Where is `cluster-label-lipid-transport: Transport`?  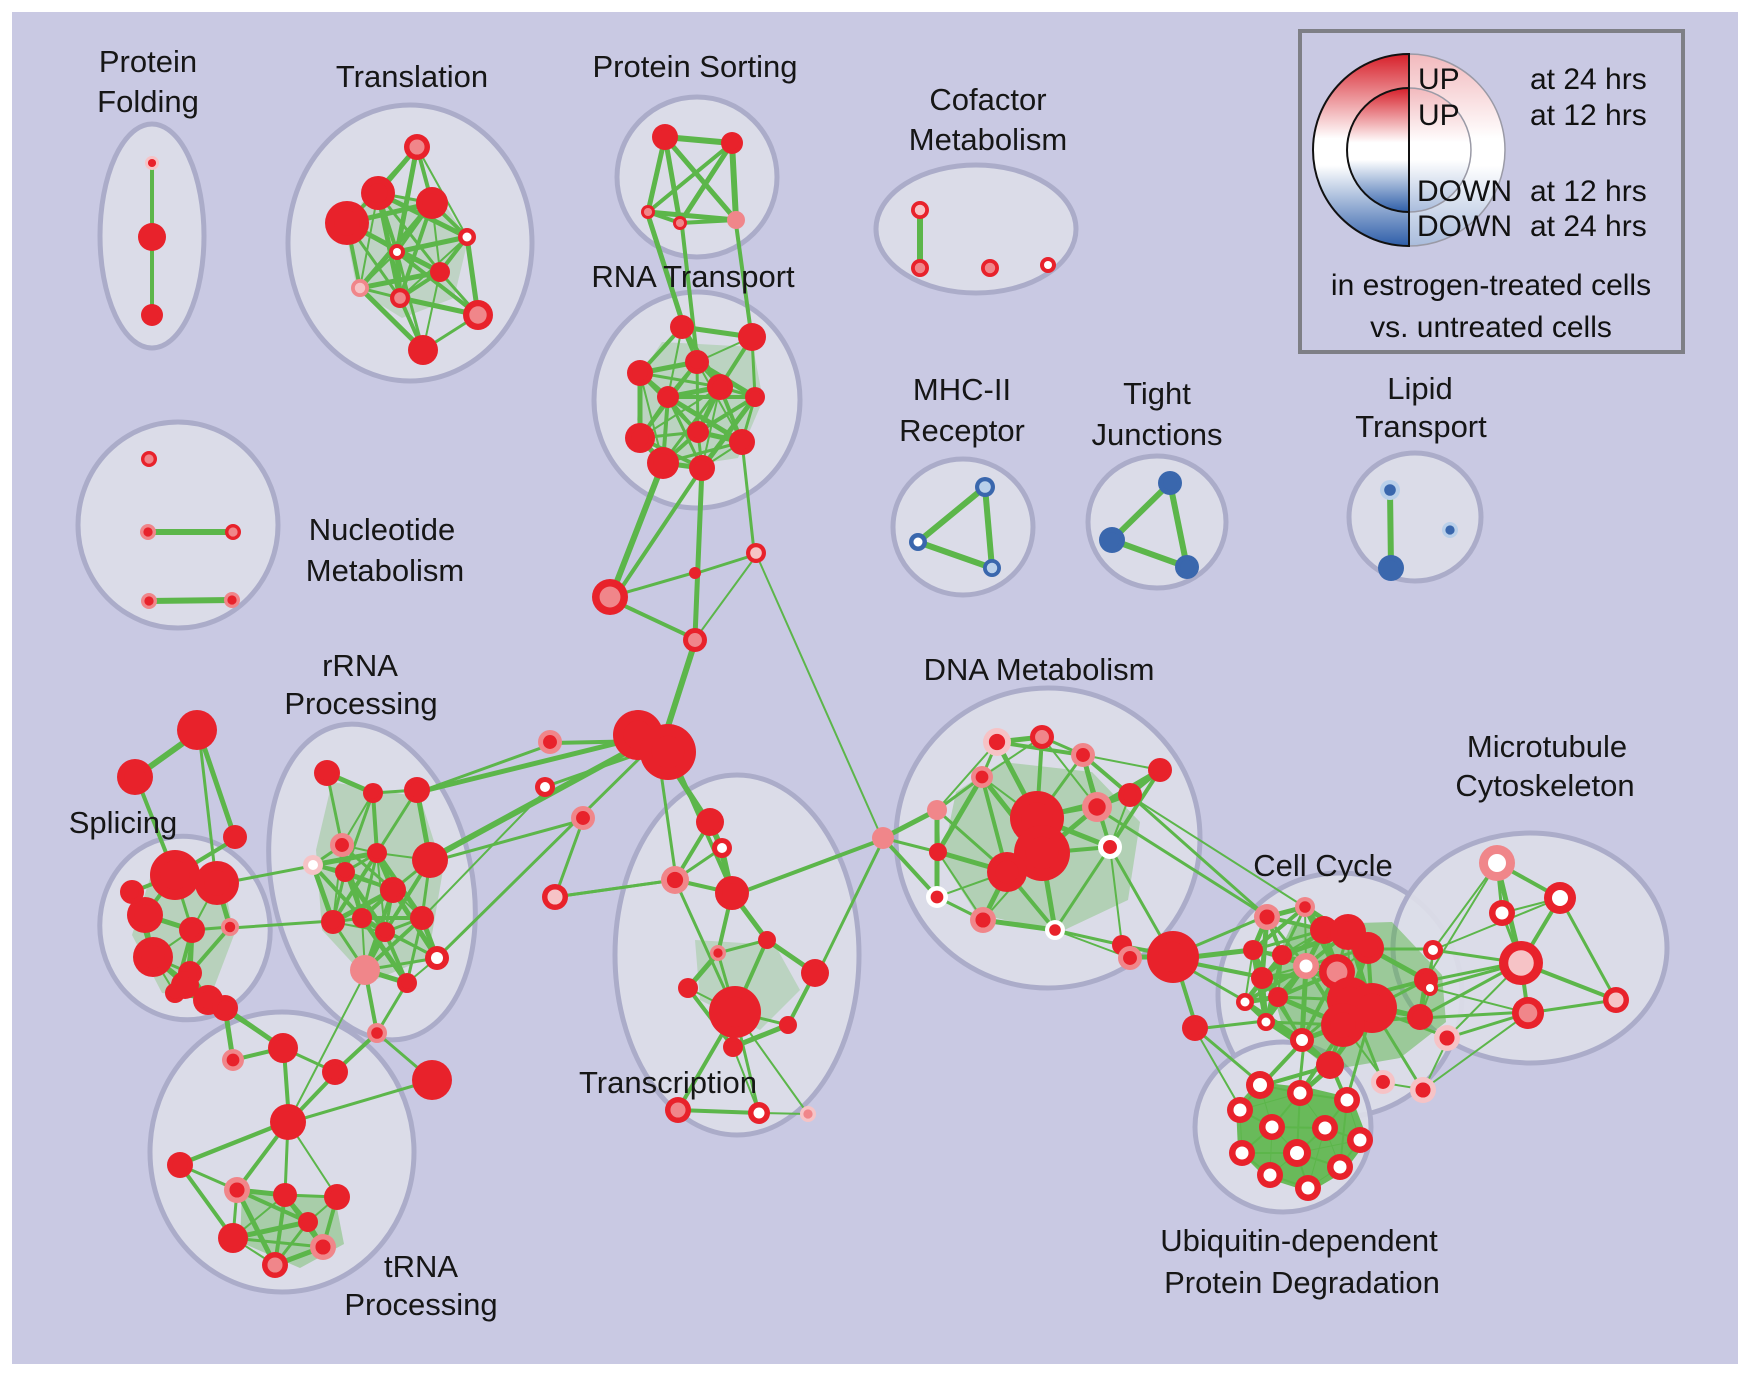 cluster-label-lipid-transport: Transport is located at coordinates (1421, 426).